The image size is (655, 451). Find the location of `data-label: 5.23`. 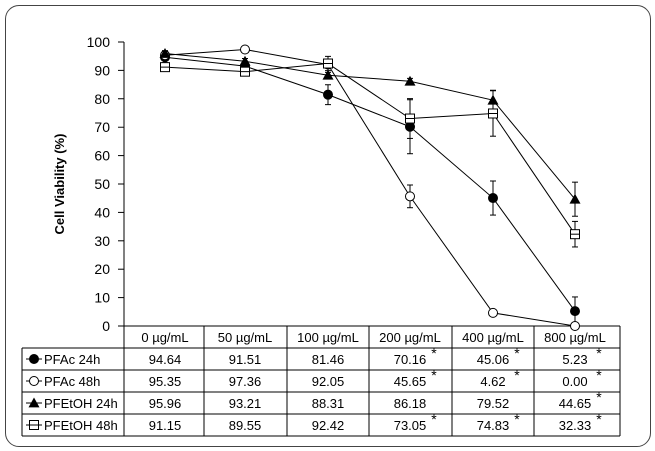

data-label: 5.23 is located at coordinates (574, 359).